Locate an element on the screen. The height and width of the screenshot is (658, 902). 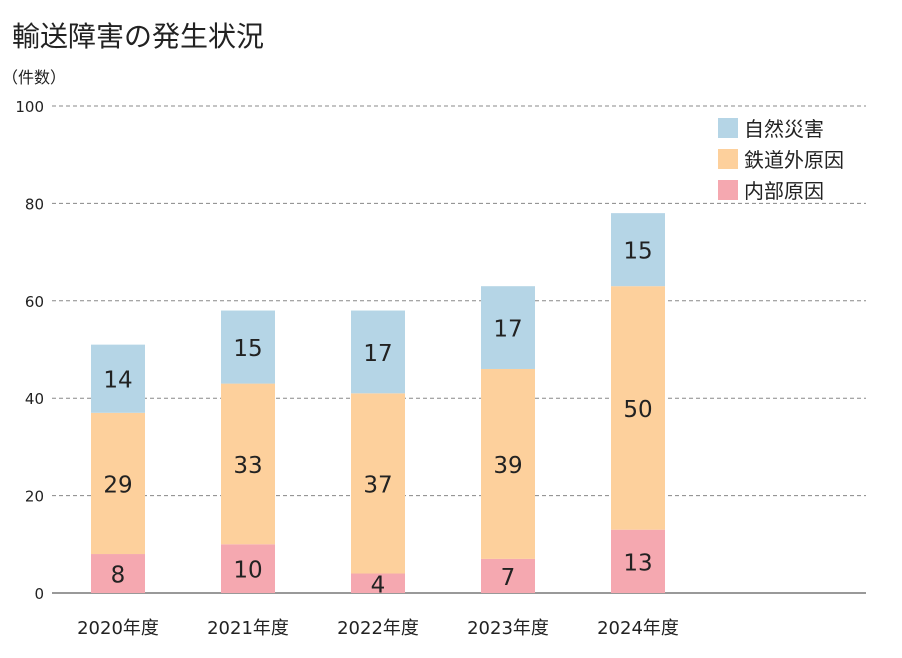
data-label: 4 is located at coordinates (378, 585).